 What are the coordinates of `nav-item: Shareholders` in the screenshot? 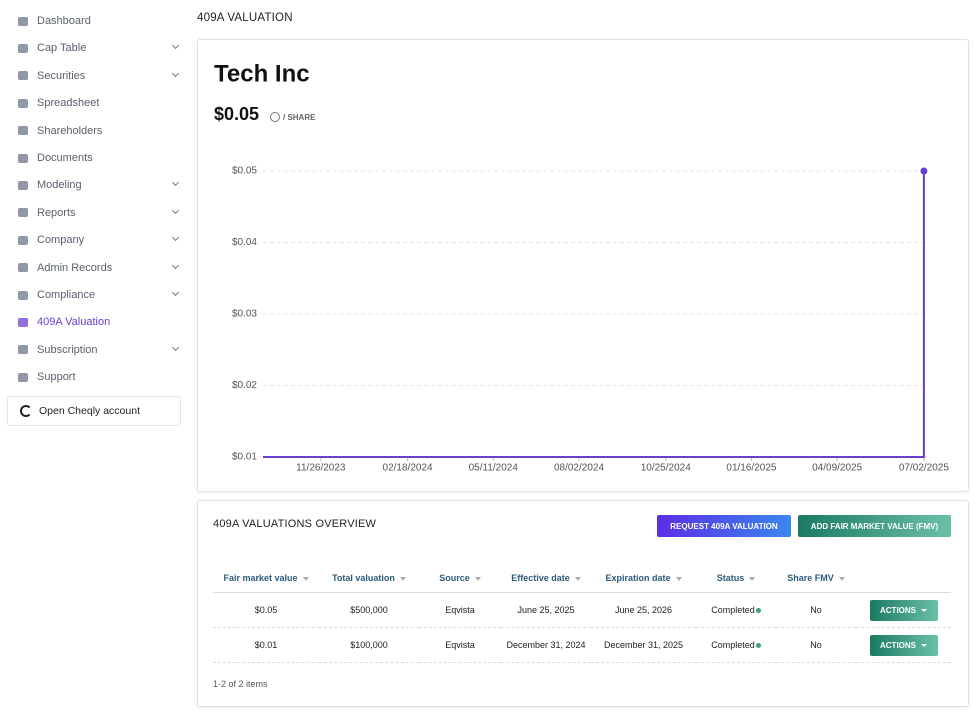 It's located at (95, 131).